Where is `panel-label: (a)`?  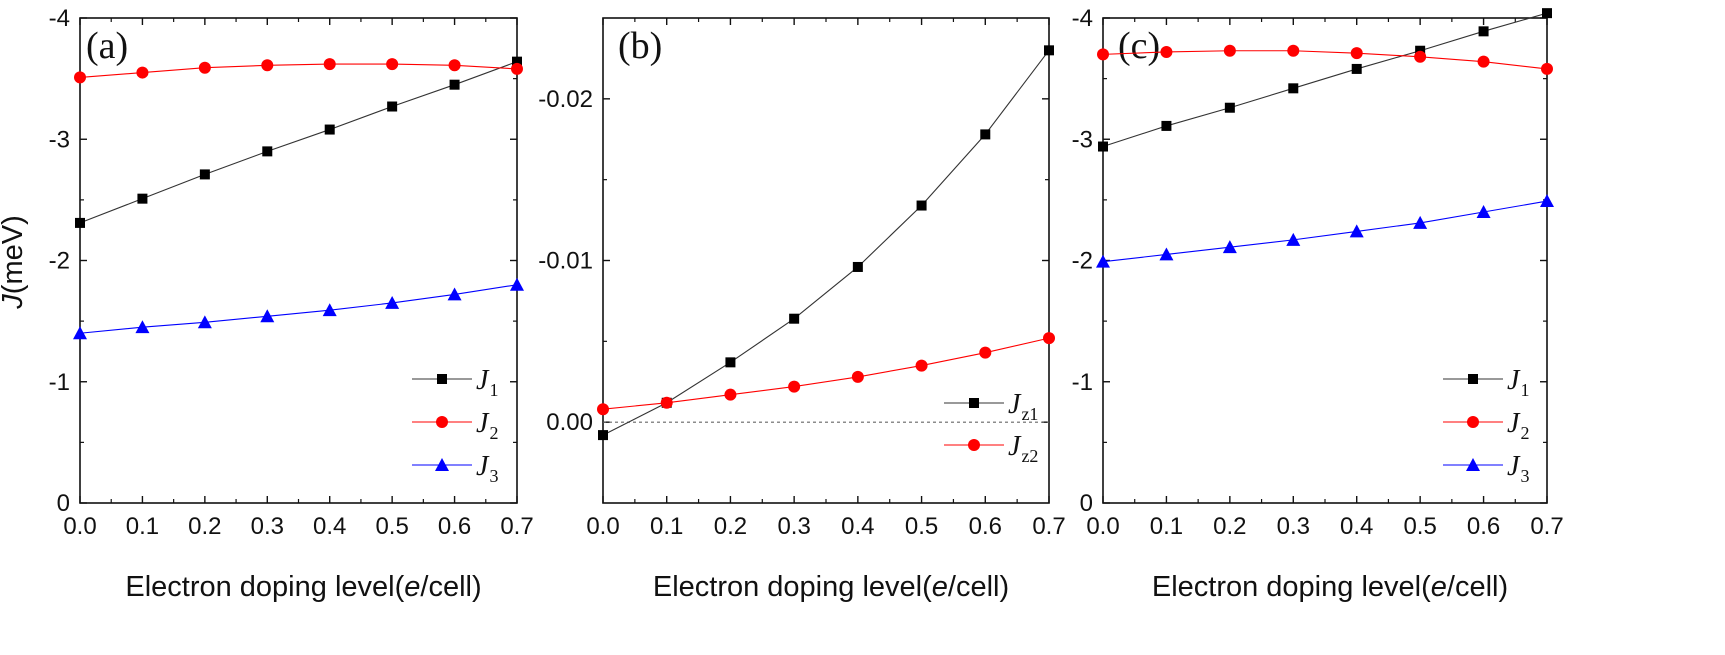 panel-label: (a) is located at coordinates (107, 46).